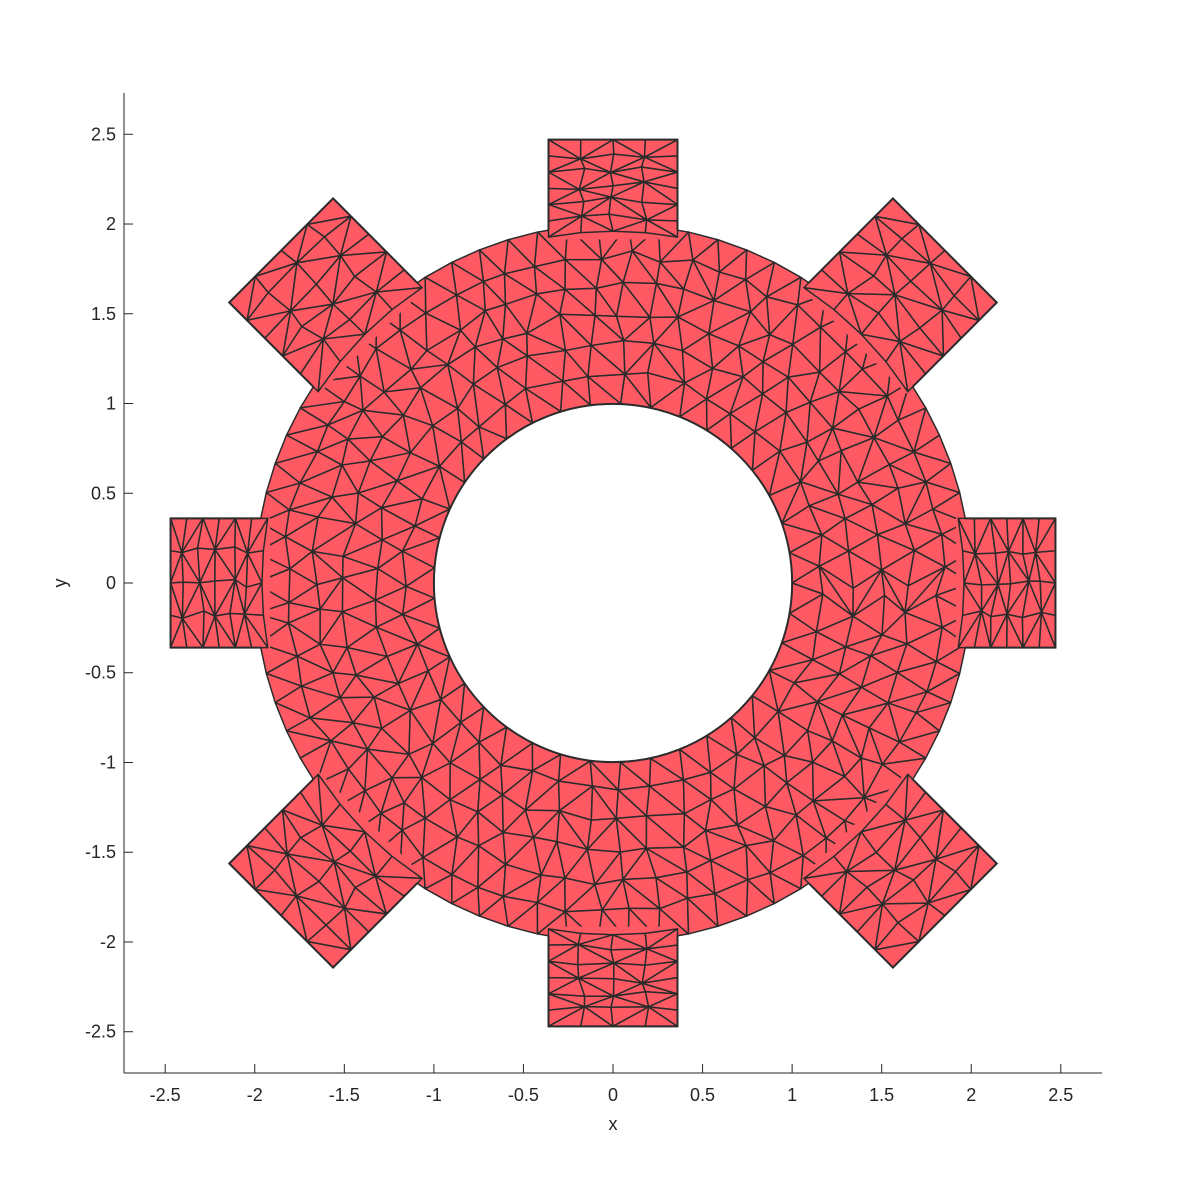 Image resolution: width=1200 pixels, height=1200 pixels. Describe the element at coordinates (1060, 1095) in the screenshot. I see `x-tick-label: 2.5` at that location.